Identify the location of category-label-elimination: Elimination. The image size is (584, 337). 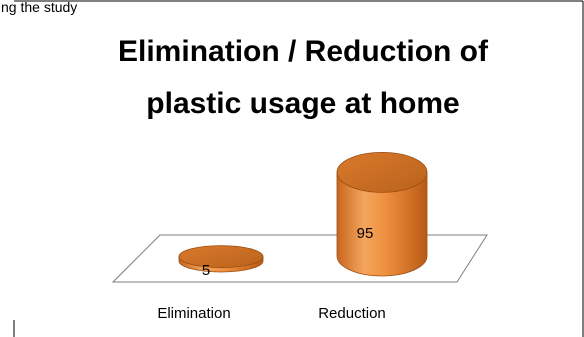
(193, 313).